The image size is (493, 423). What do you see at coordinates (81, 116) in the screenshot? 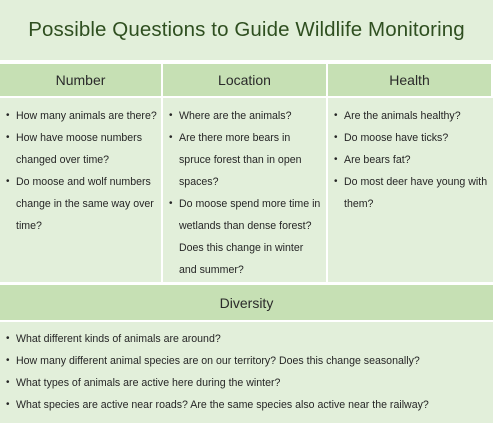
I see `list-item: How many animals are there?` at bounding box center [81, 116].